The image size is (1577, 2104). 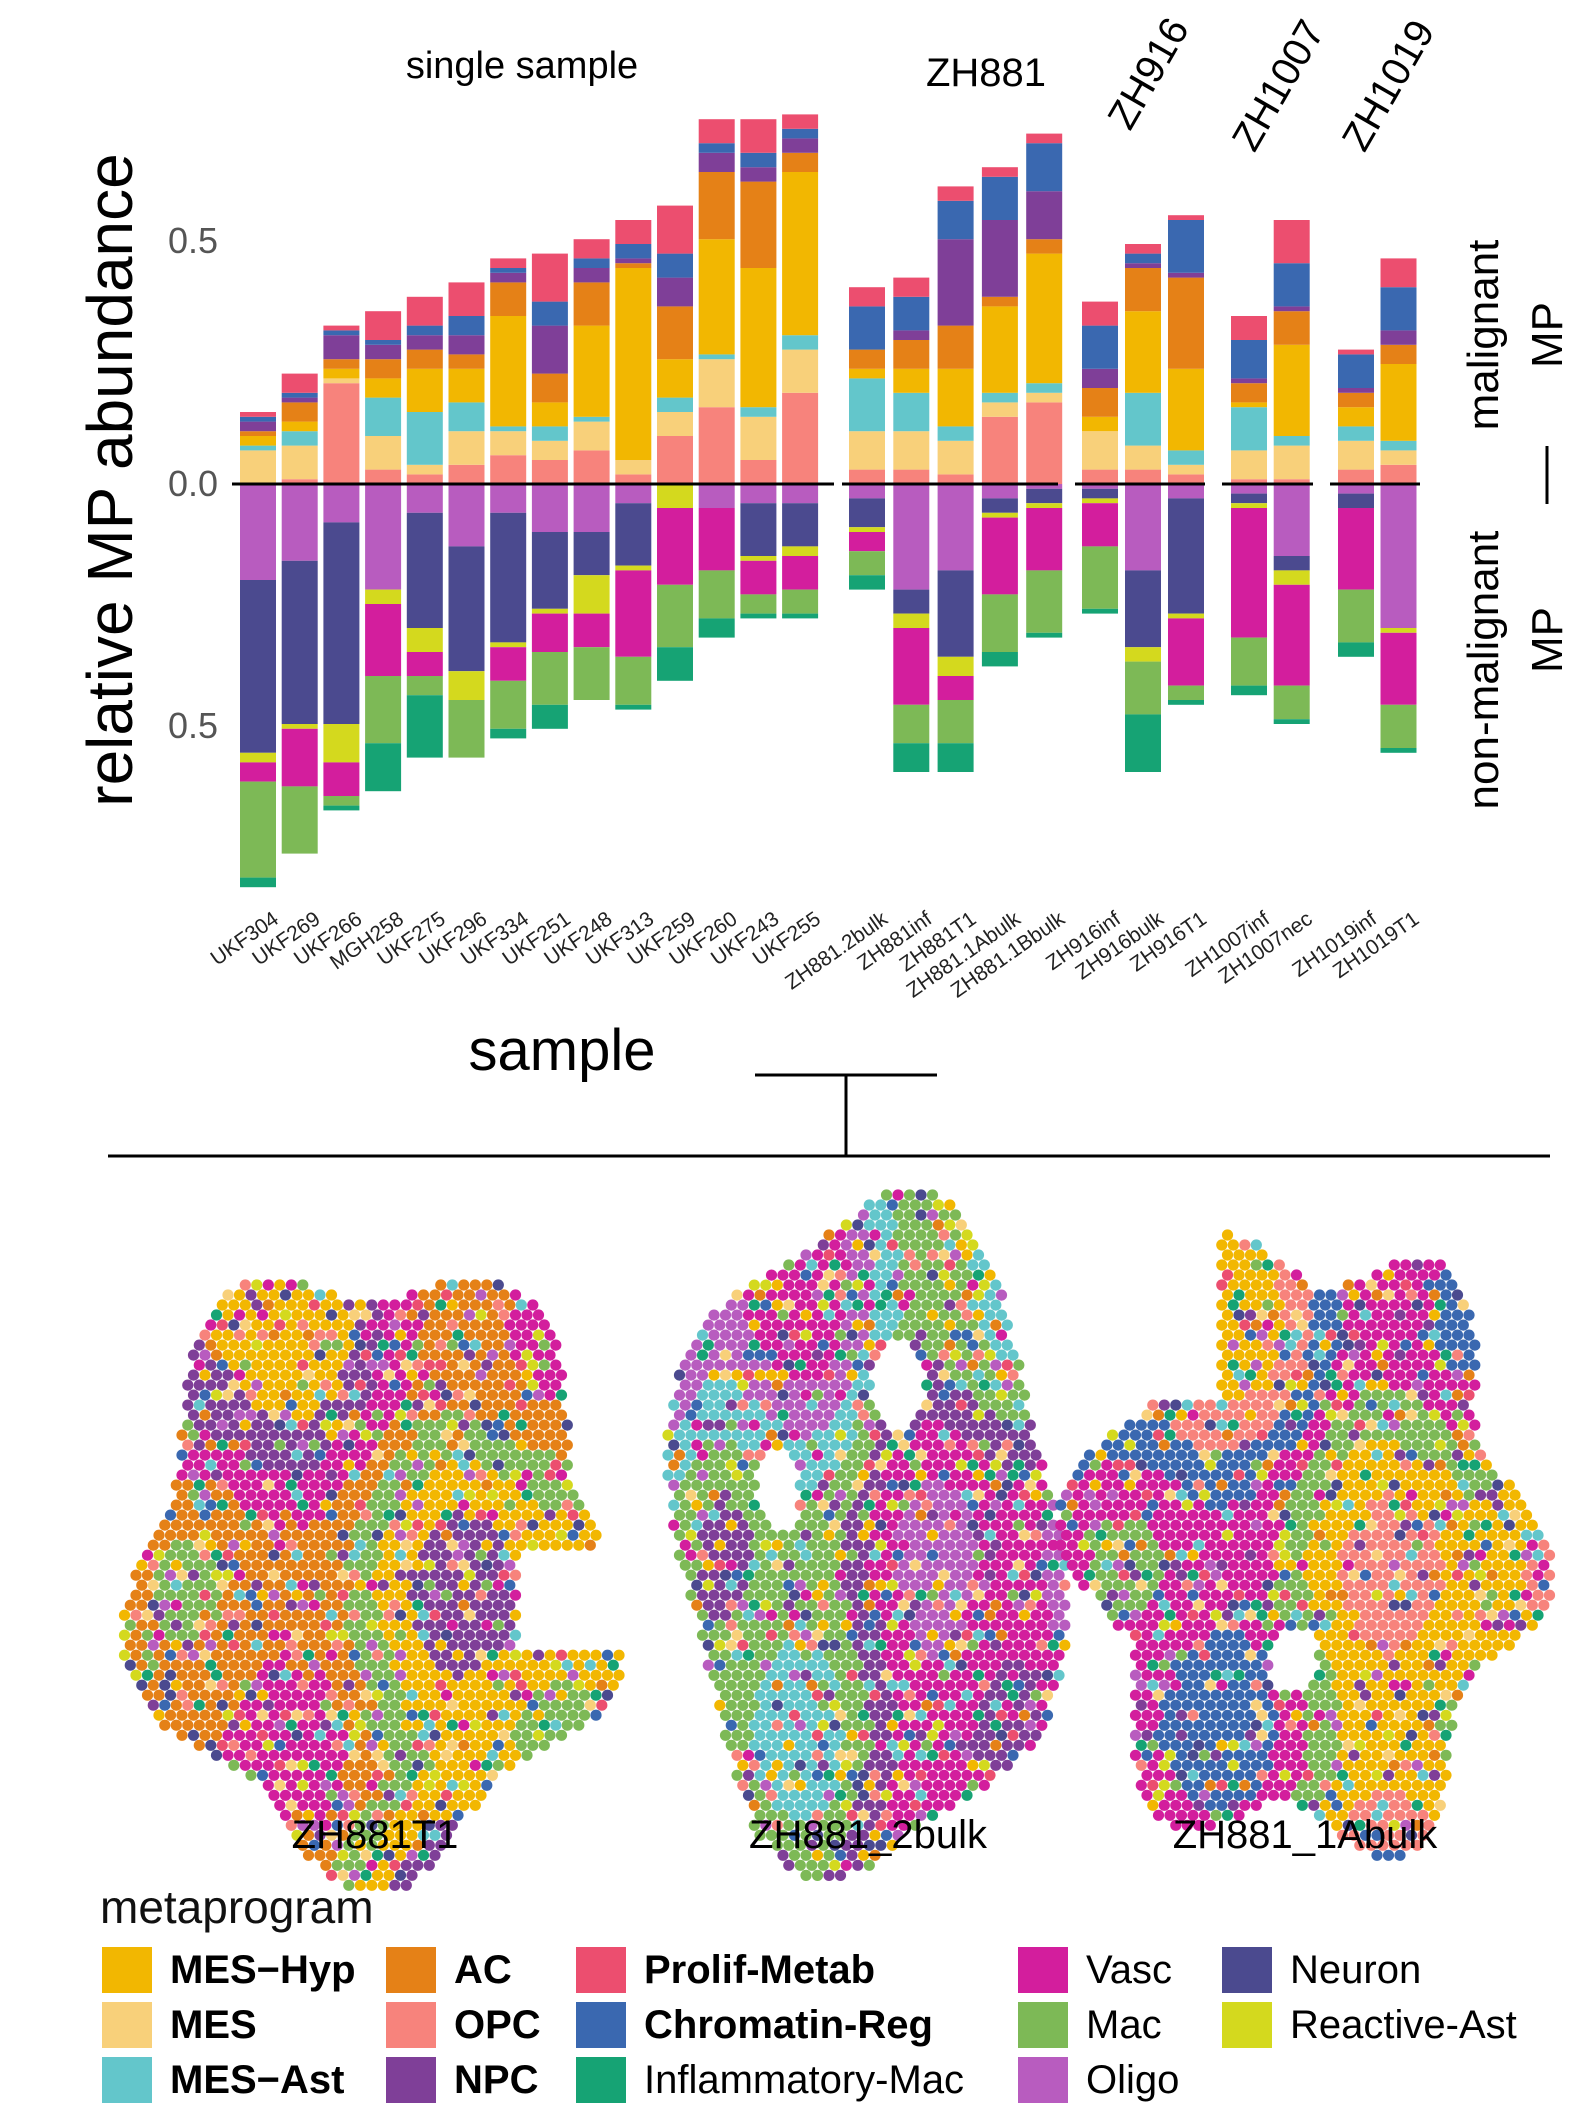 I want to click on bar-segment-inflammatory-mac, so click(x=341, y=808).